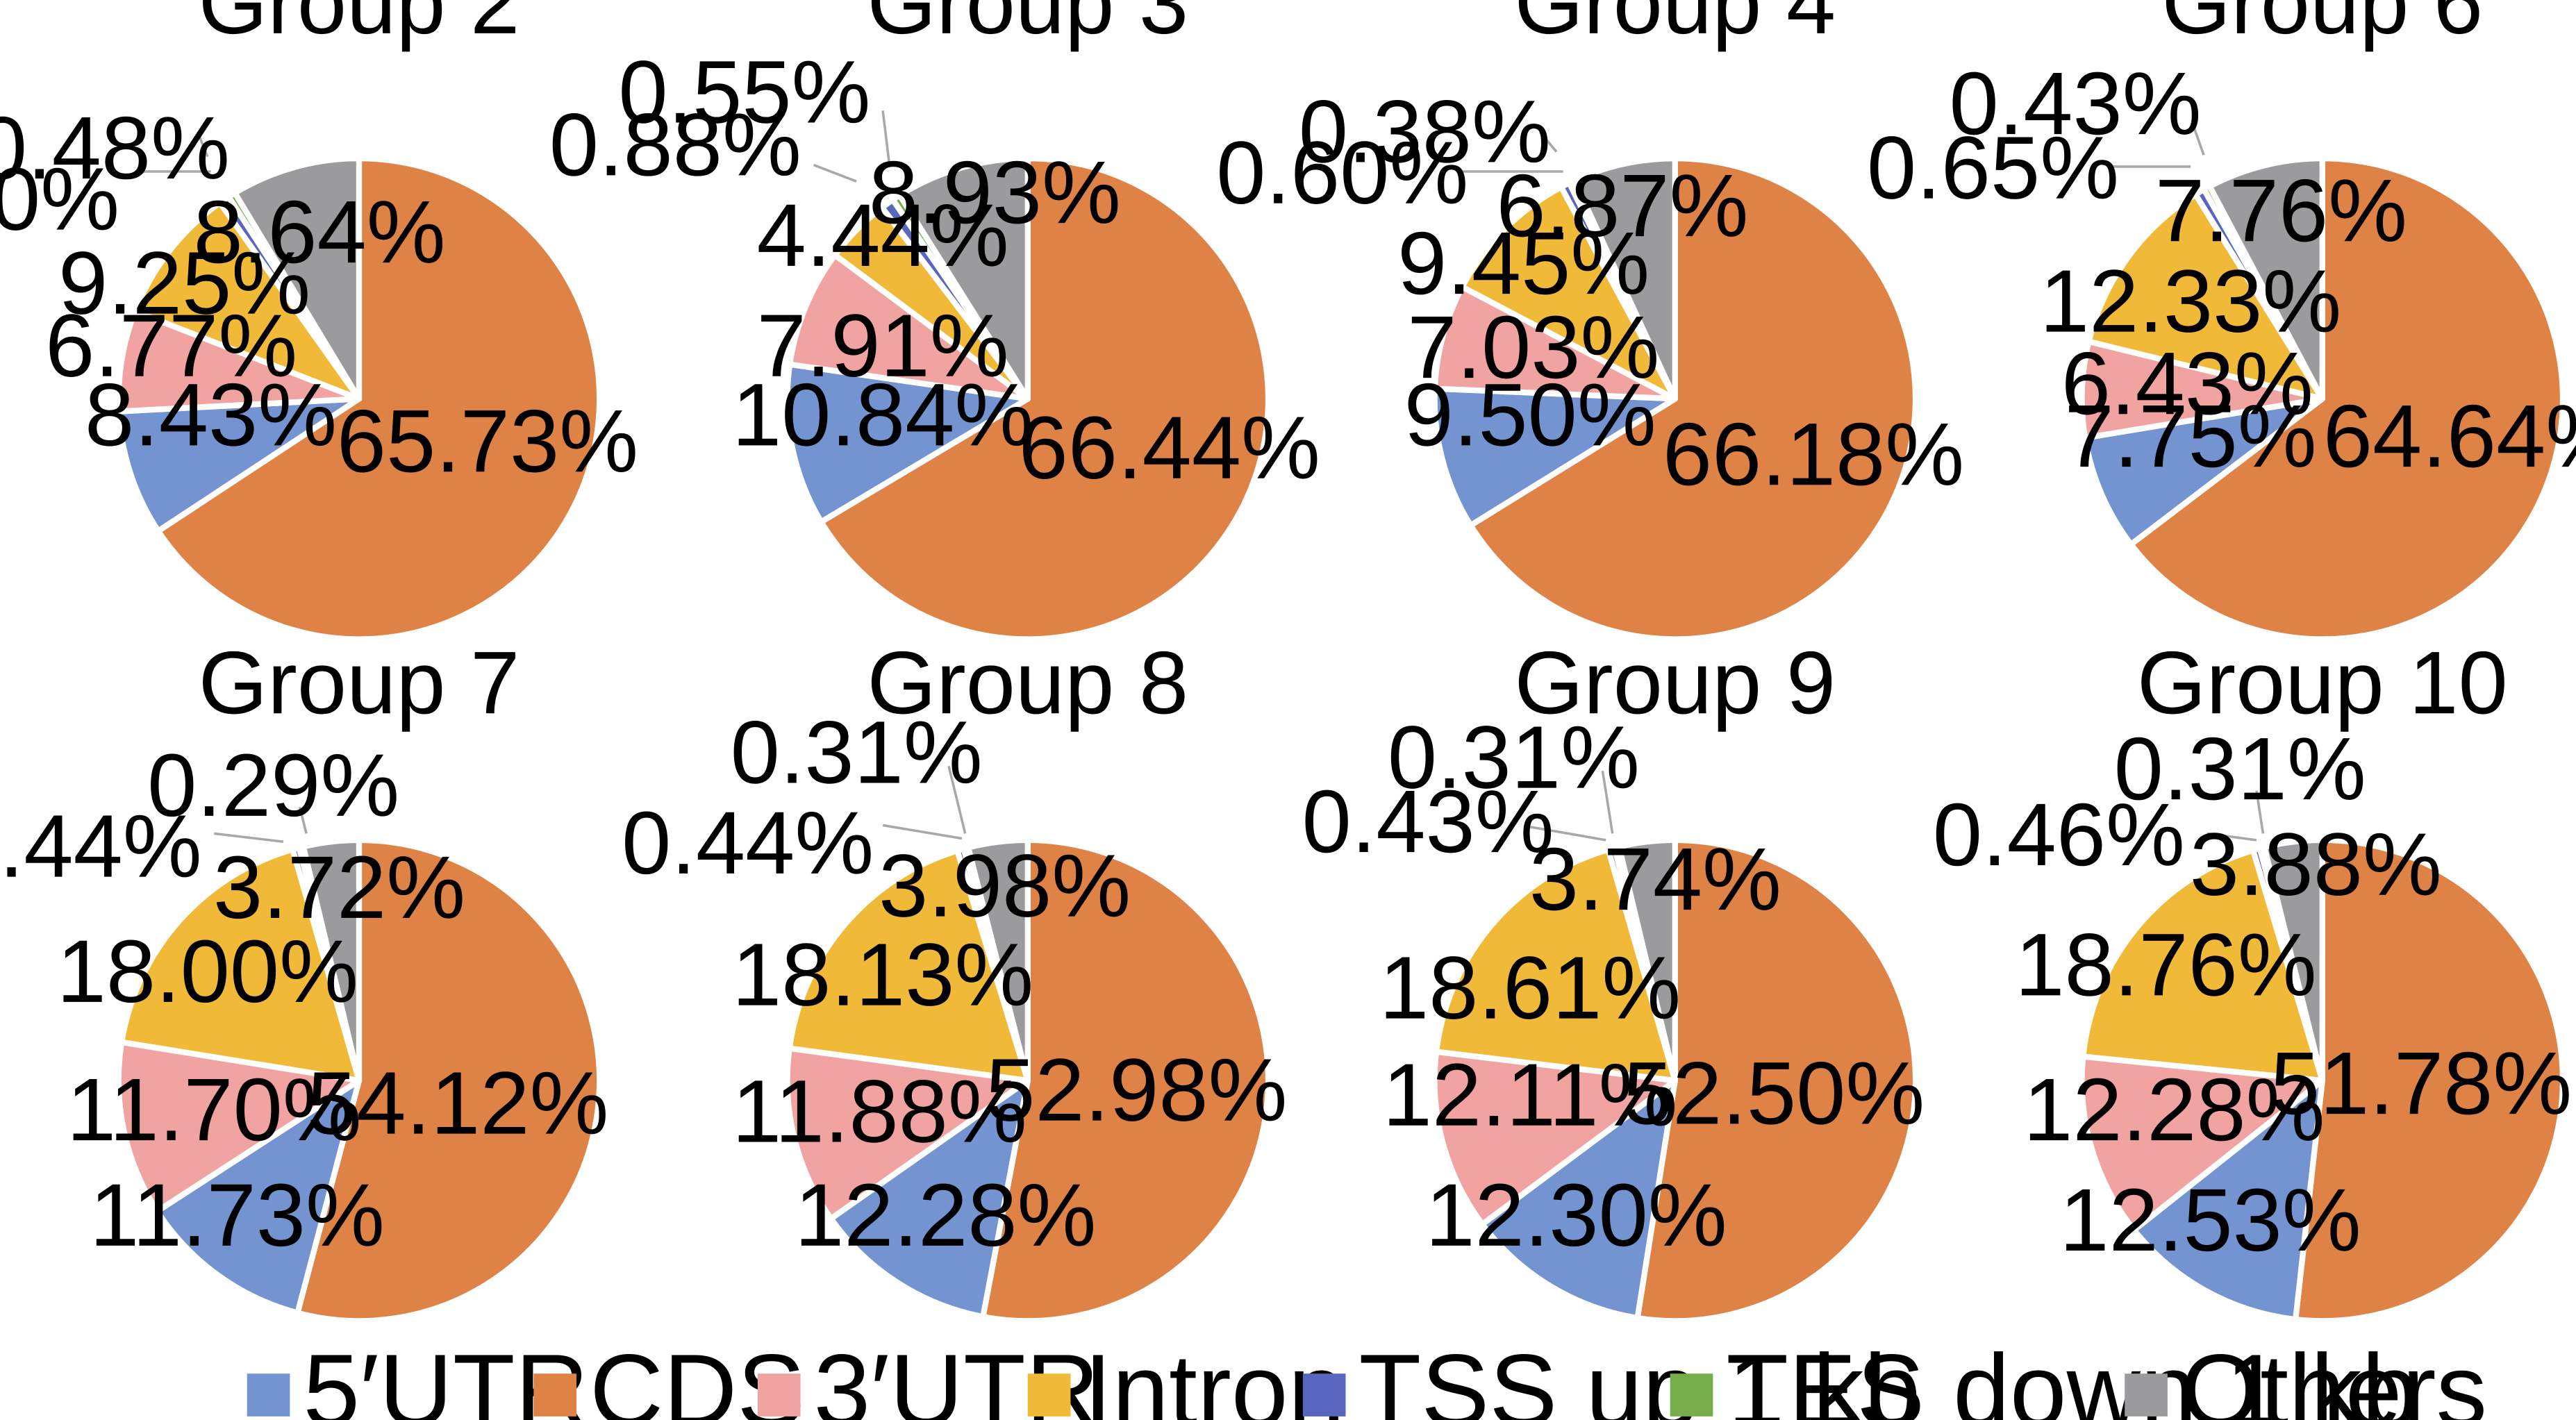 This screenshot has height=1420, width=2576. What do you see at coordinates (1993, 168) in the screenshot?
I see `data-label-tss-up-1kb: 0.65%` at bounding box center [1993, 168].